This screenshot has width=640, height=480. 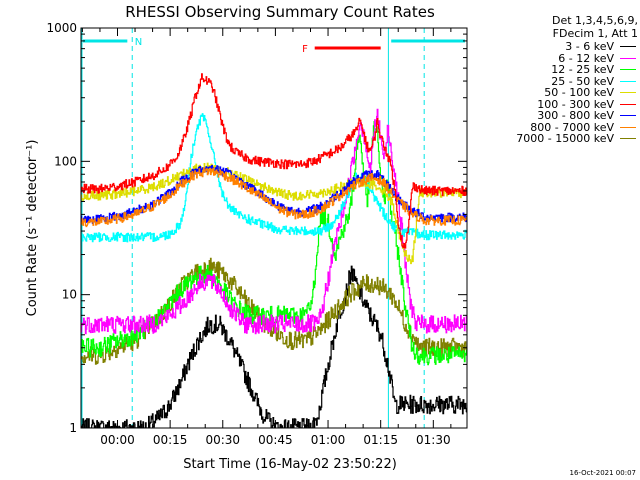 What do you see at coordinates (553, 47) in the screenshot?
I see `legend-entry: 3 - 6 keV` at bounding box center [553, 47].